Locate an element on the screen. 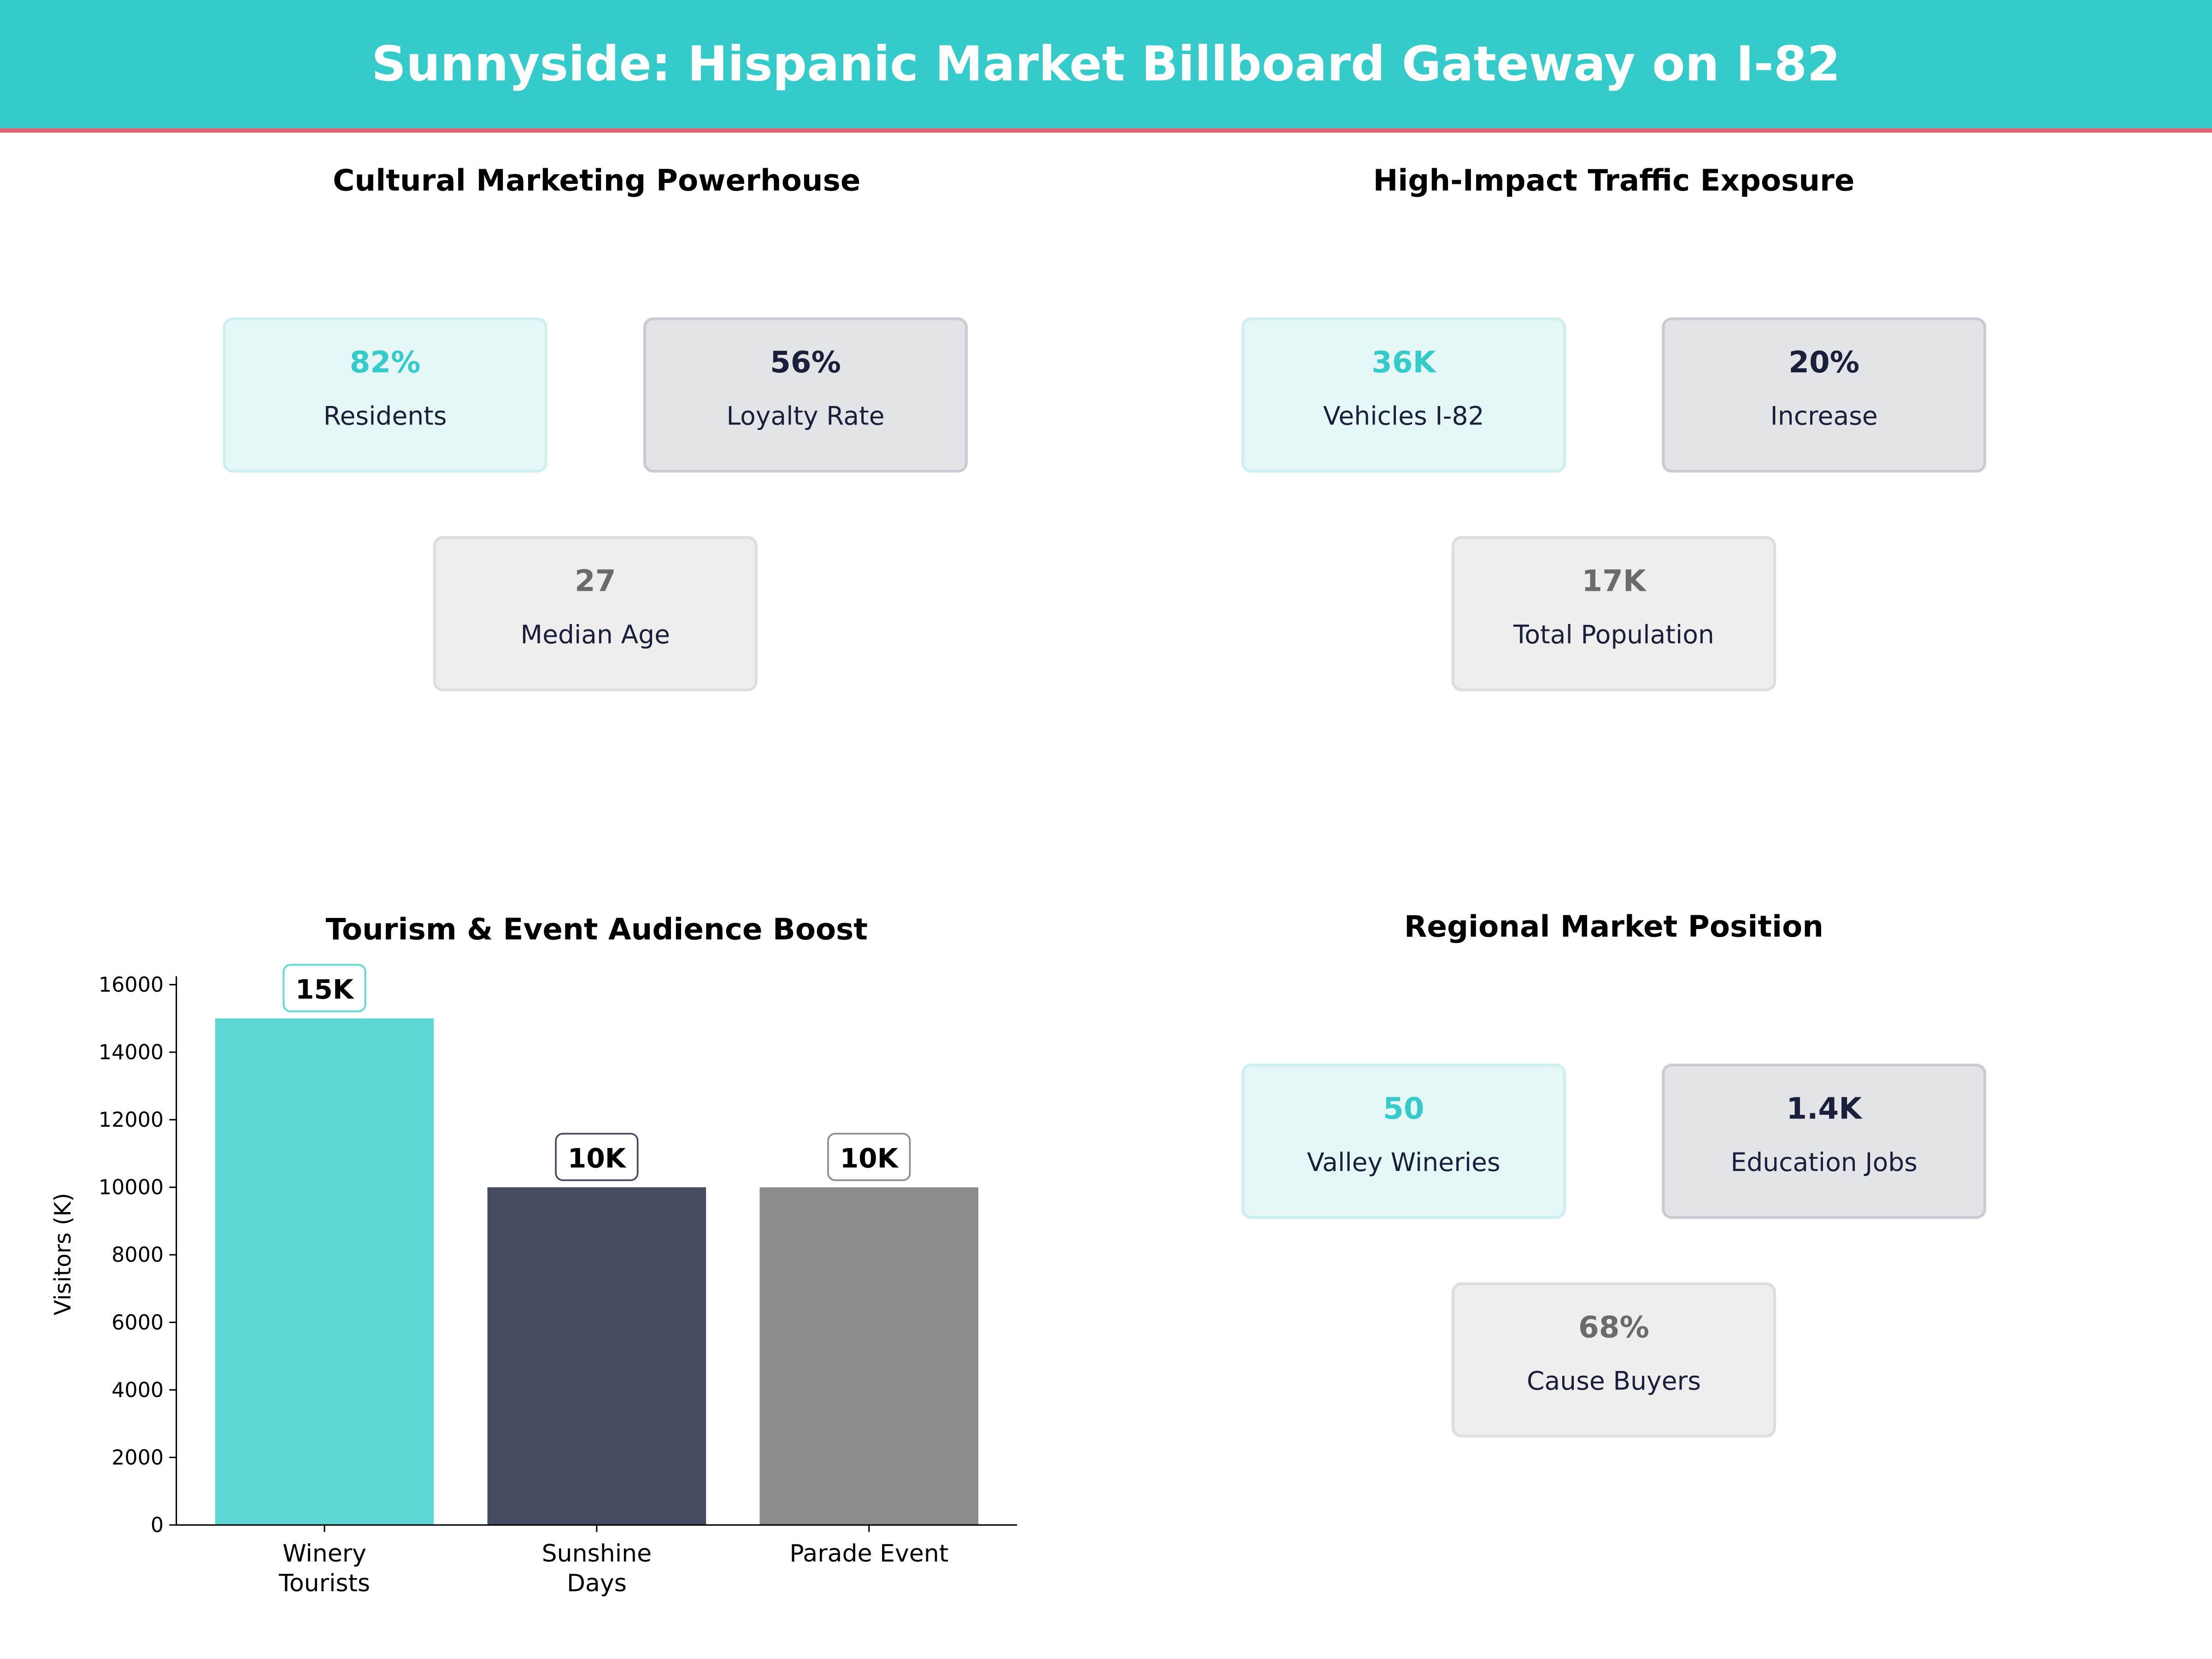  y-axis-label: Visitors (K) is located at coordinates (63, 1254).